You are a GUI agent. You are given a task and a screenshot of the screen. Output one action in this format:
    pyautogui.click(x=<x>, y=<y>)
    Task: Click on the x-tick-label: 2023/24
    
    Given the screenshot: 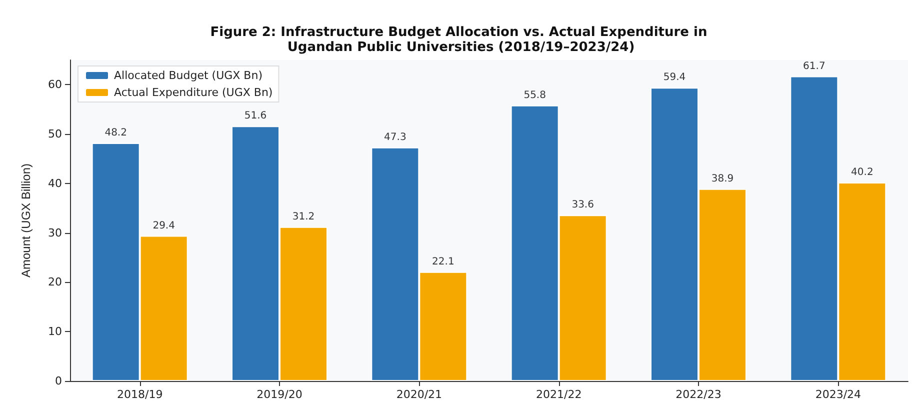 What is the action you would take?
    pyautogui.click(x=838, y=394)
    